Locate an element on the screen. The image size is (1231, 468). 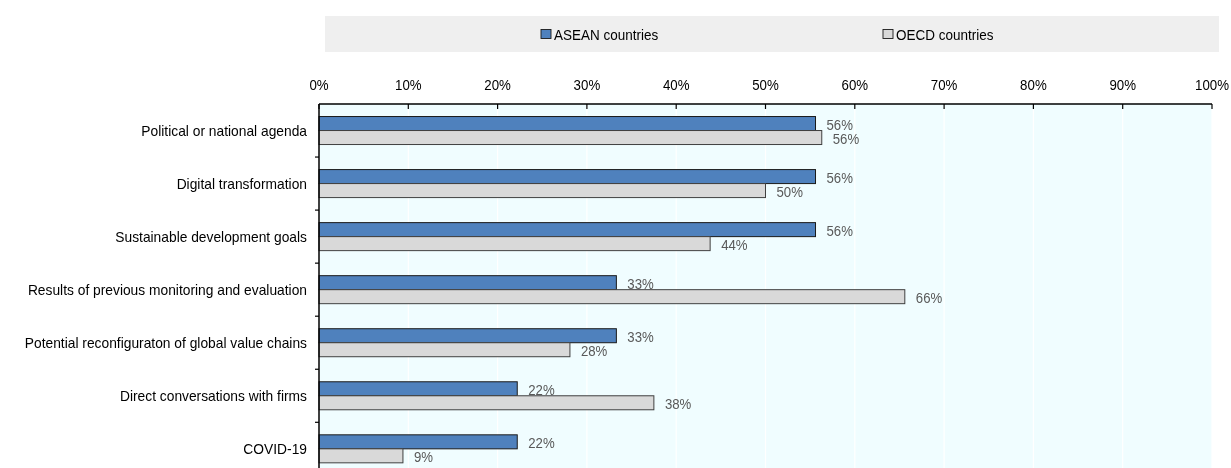
x-tick-label: 80% is located at coordinates (1033, 85).